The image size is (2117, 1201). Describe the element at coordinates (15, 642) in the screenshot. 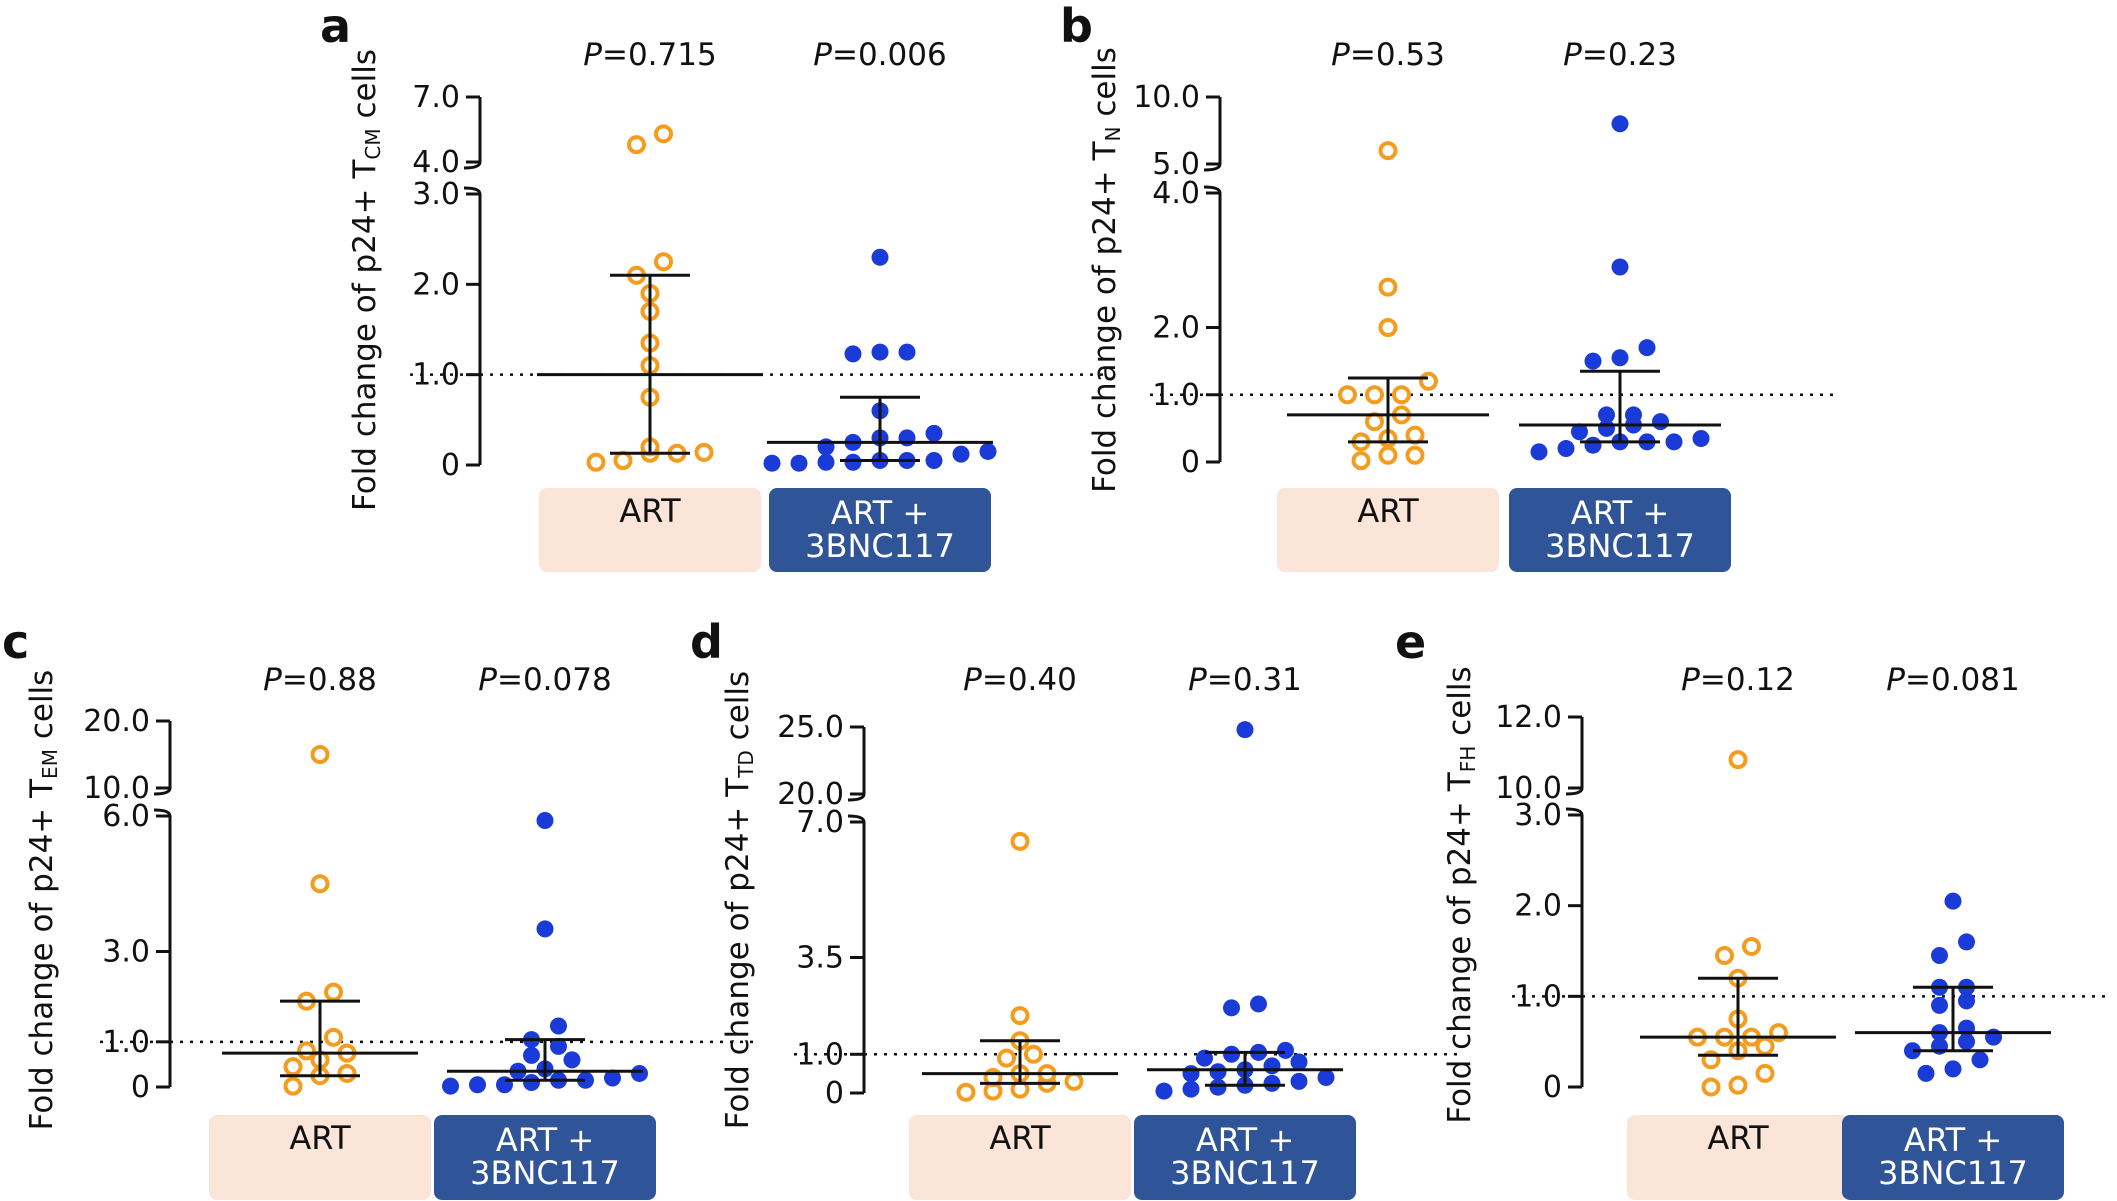

I see `panel-letter: c` at that location.